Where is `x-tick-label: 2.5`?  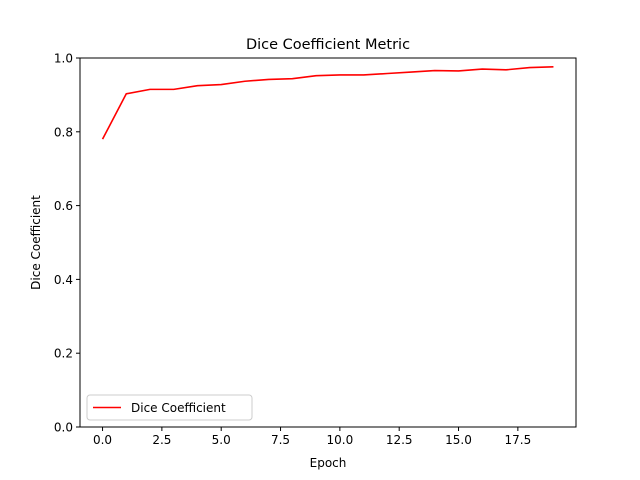
x-tick-label: 2.5 is located at coordinates (161, 440).